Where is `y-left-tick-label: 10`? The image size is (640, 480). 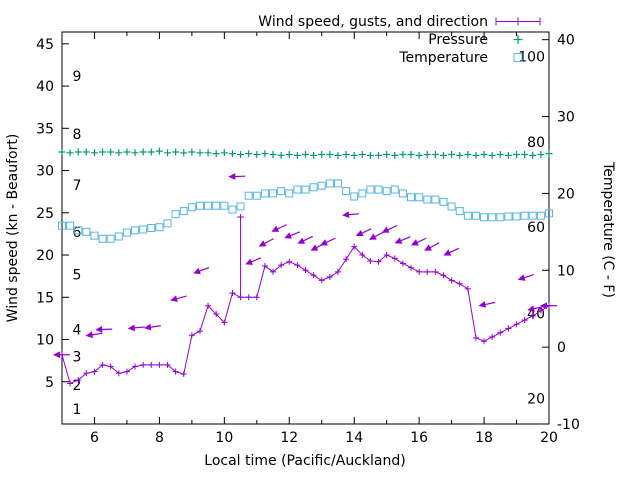
y-left-tick-label: 10 is located at coordinates (45, 341).